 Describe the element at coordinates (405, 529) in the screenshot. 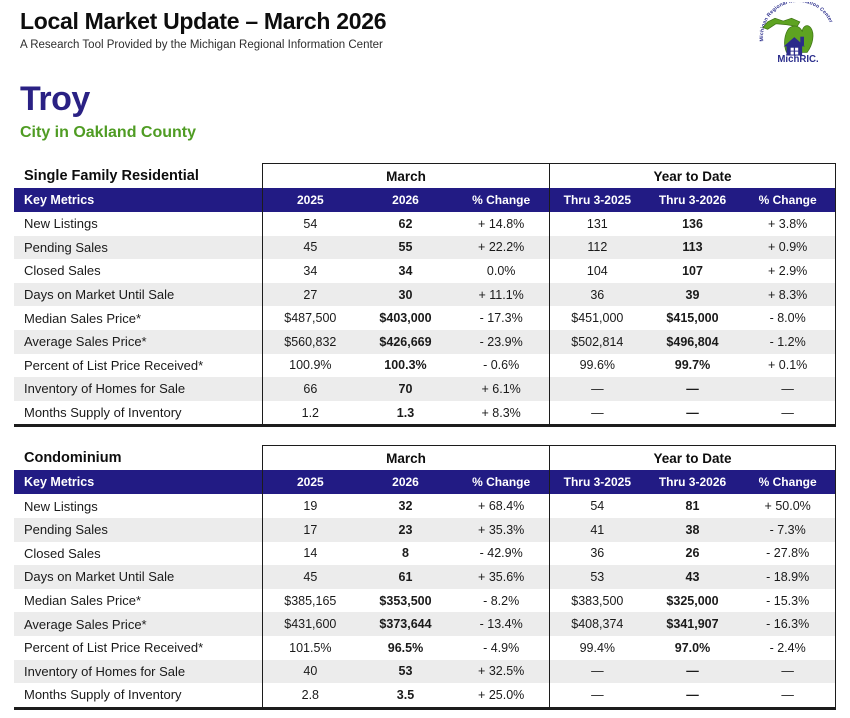

I see `value-2026: 23` at that location.